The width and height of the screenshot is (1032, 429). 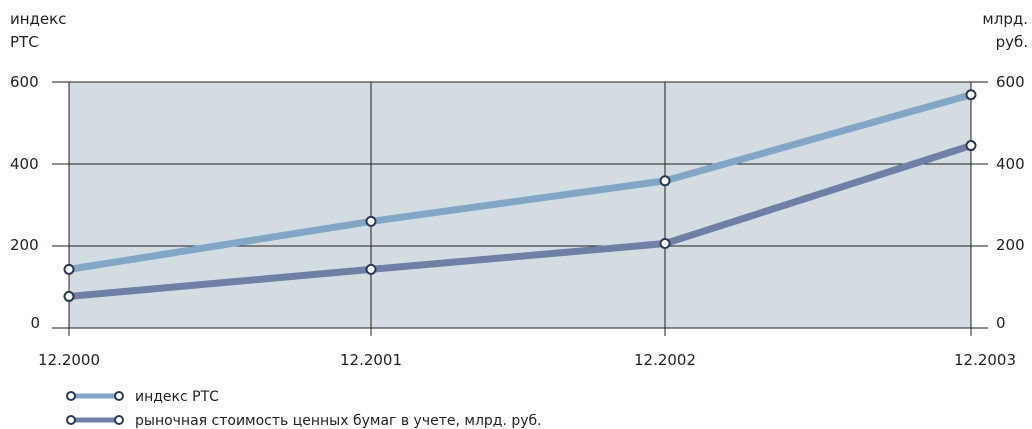 I want to click on right-tick-label: 600, so click(x=1010, y=82).